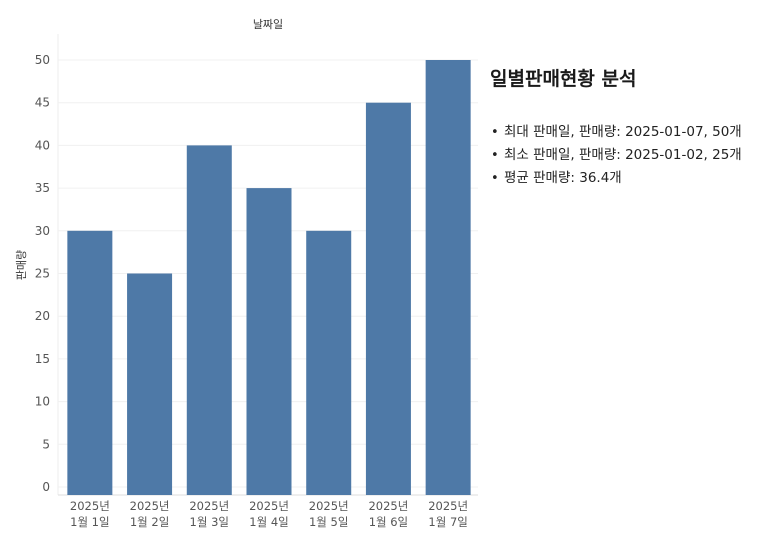  Describe the element at coordinates (42, 402) in the screenshot. I see `y-tick-label-10: 10` at that location.